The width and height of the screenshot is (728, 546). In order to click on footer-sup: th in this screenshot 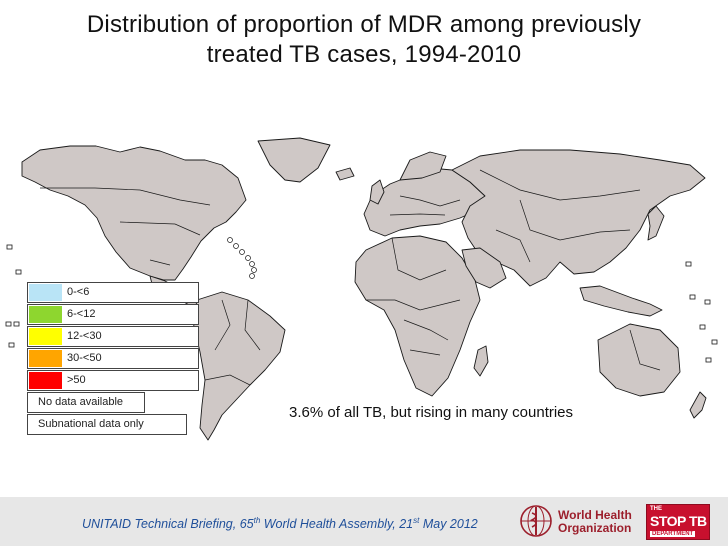, I will do `click(257, 520)`.